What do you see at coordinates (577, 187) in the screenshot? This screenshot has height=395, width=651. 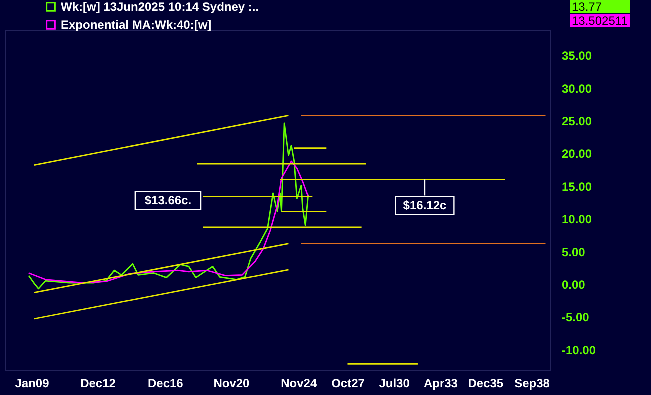 I see `y-tick-label: 15.00` at bounding box center [577, 187].